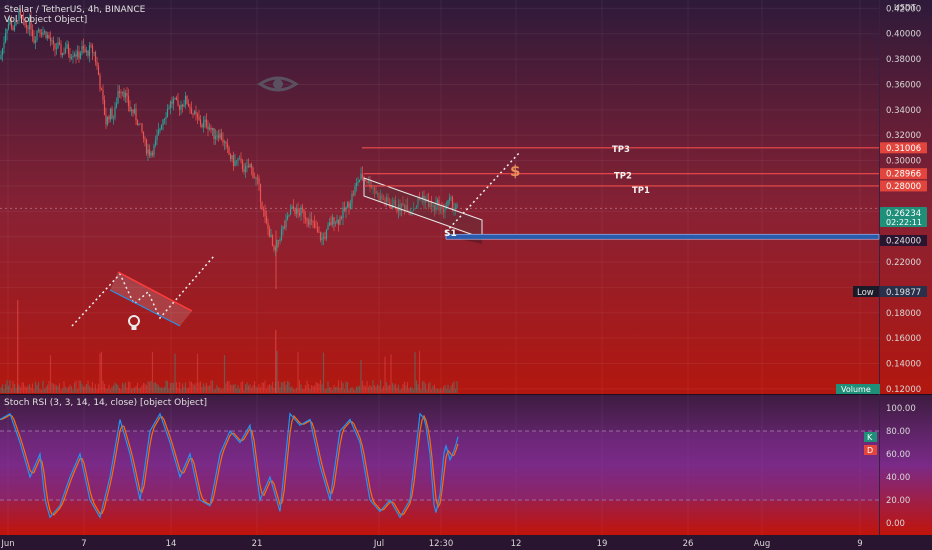 The width and height of the screenshot is (932, 550). Describe the element at coordinates (515, 171) in the screenshot. I see `dollar-label: $` at that location.